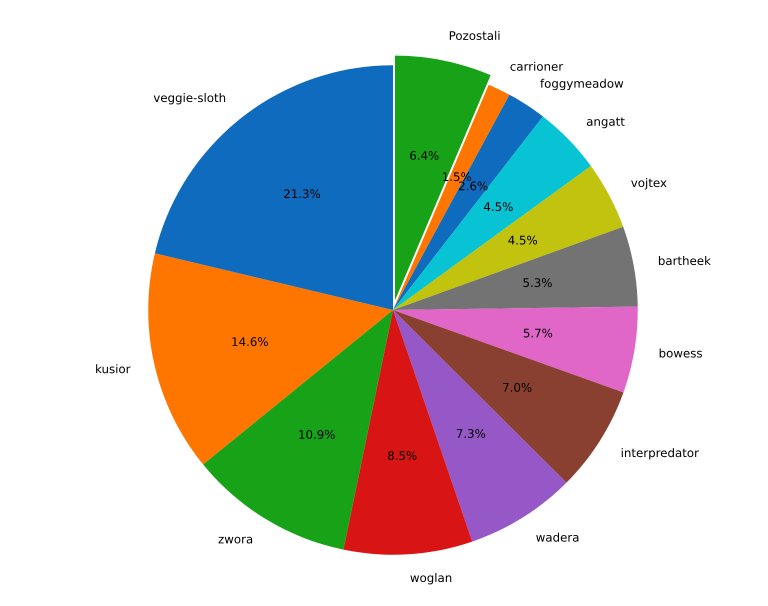 This screenshot has height=606, width=768. What do you see at coordinates (660, 454) in the screenshot?
I see `slice-label: interpredator` at bounding box center [660, 454].